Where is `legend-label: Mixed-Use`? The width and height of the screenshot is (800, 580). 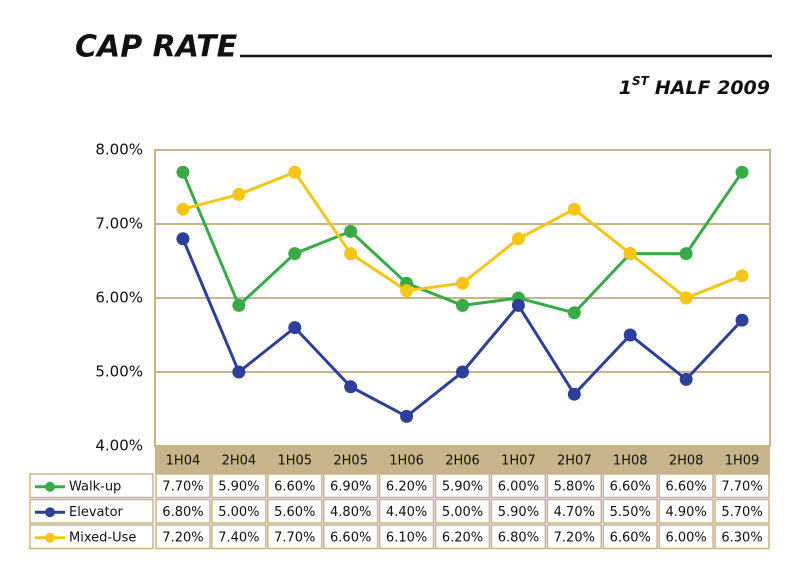
legend-label: Mixed-Use is located at coordinates (102, 537).